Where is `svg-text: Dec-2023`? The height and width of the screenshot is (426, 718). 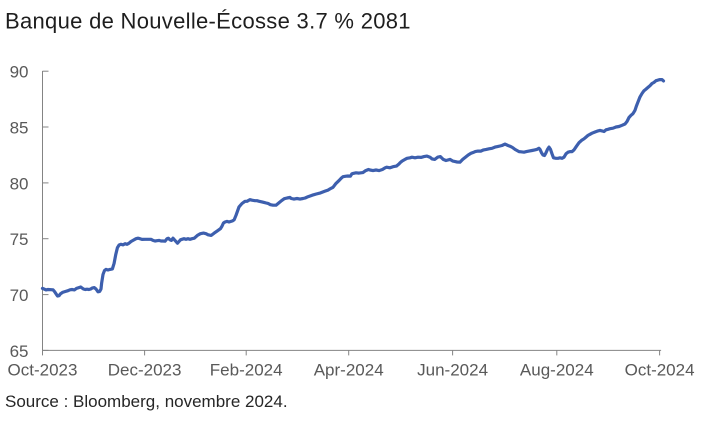 svg-text: Dec-2023 is located at coordinates (145, 370).